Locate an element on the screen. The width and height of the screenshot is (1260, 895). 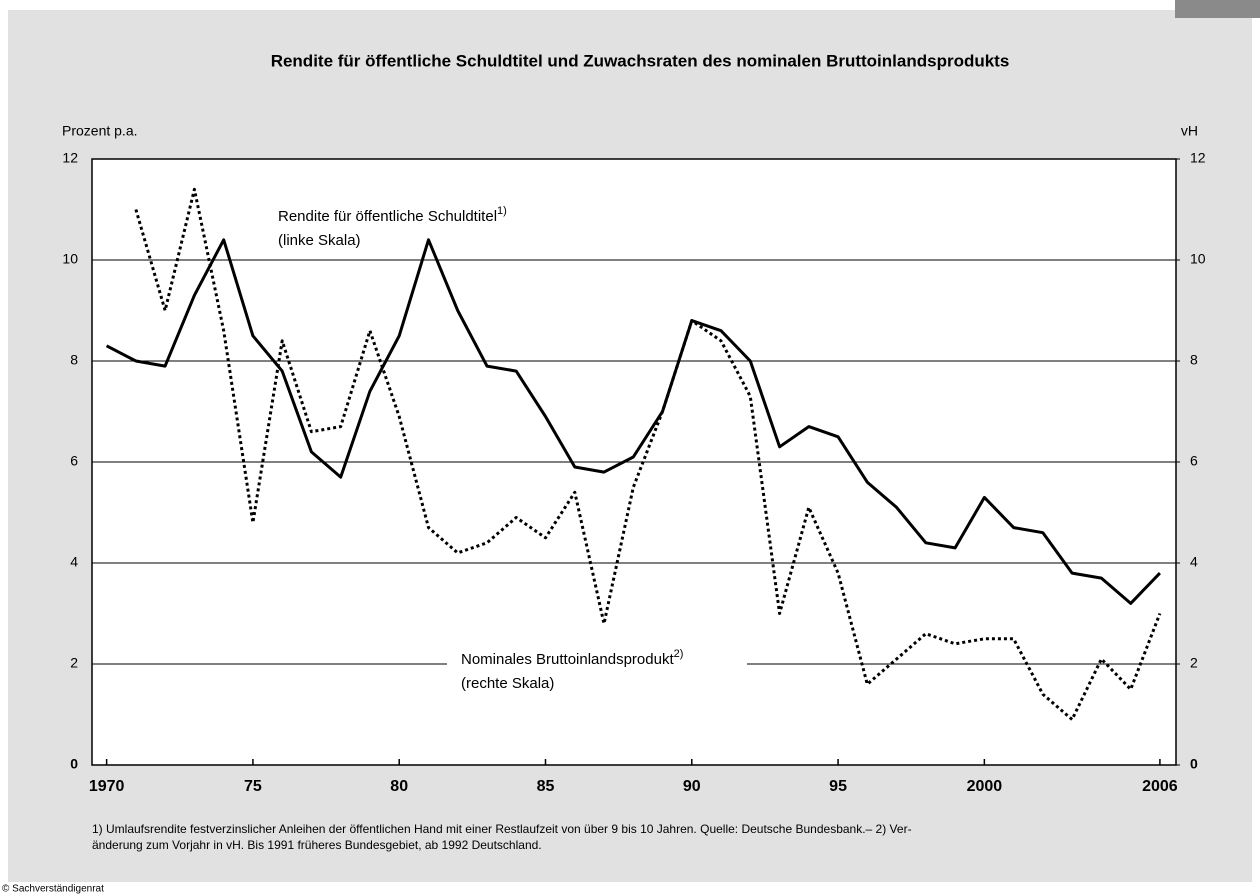
x-tick-label: 85 is located at coordinates (546, 786).